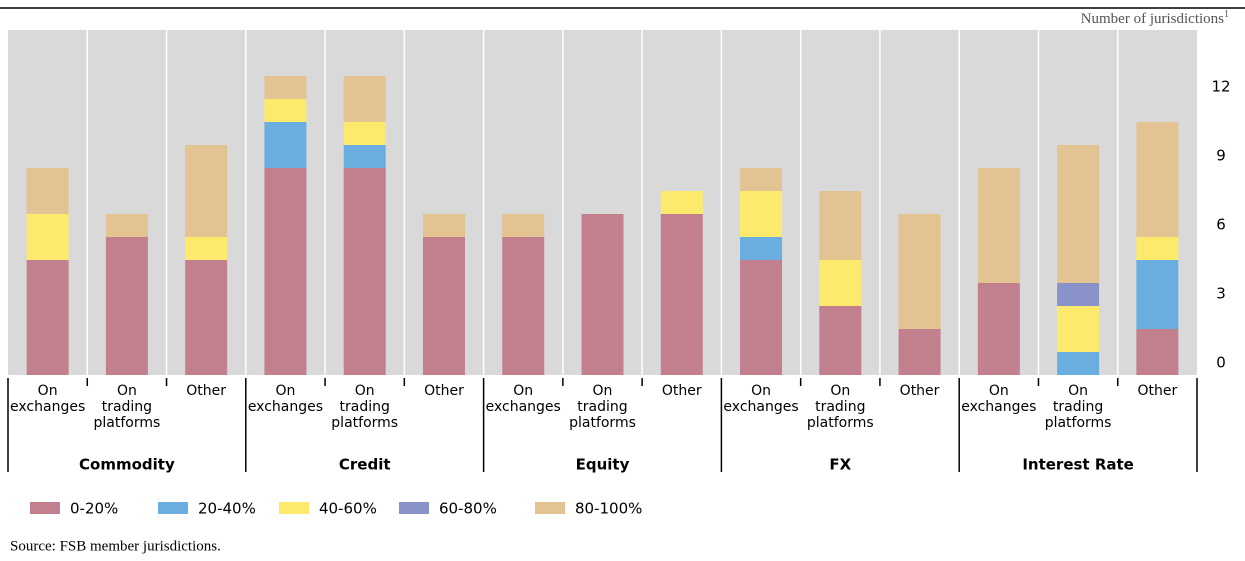 The width and height of the screenshot is (1245, 561). I want to click on legend-label: 80-100%, so click(608, 509).